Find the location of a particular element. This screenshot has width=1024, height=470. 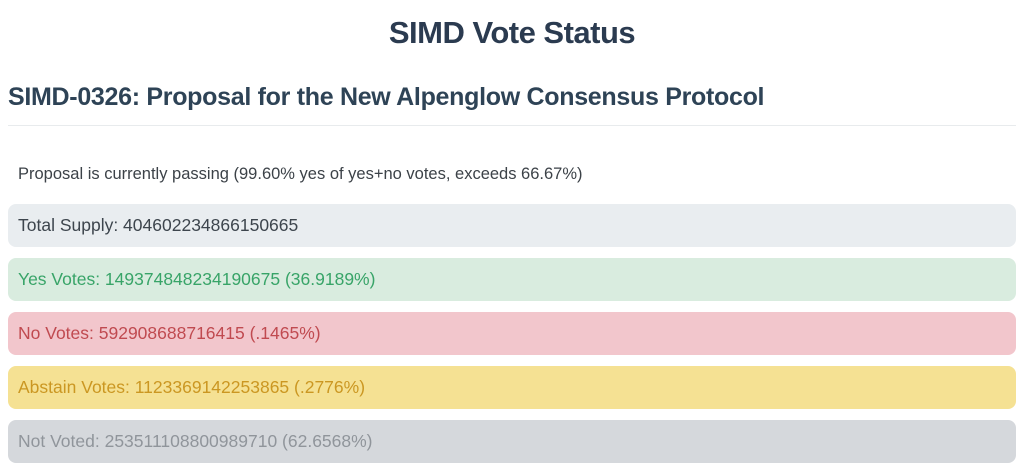

no-votes-bar: No Votes: 592908688716415 (.1465%) is located at coordinates (512, 334).